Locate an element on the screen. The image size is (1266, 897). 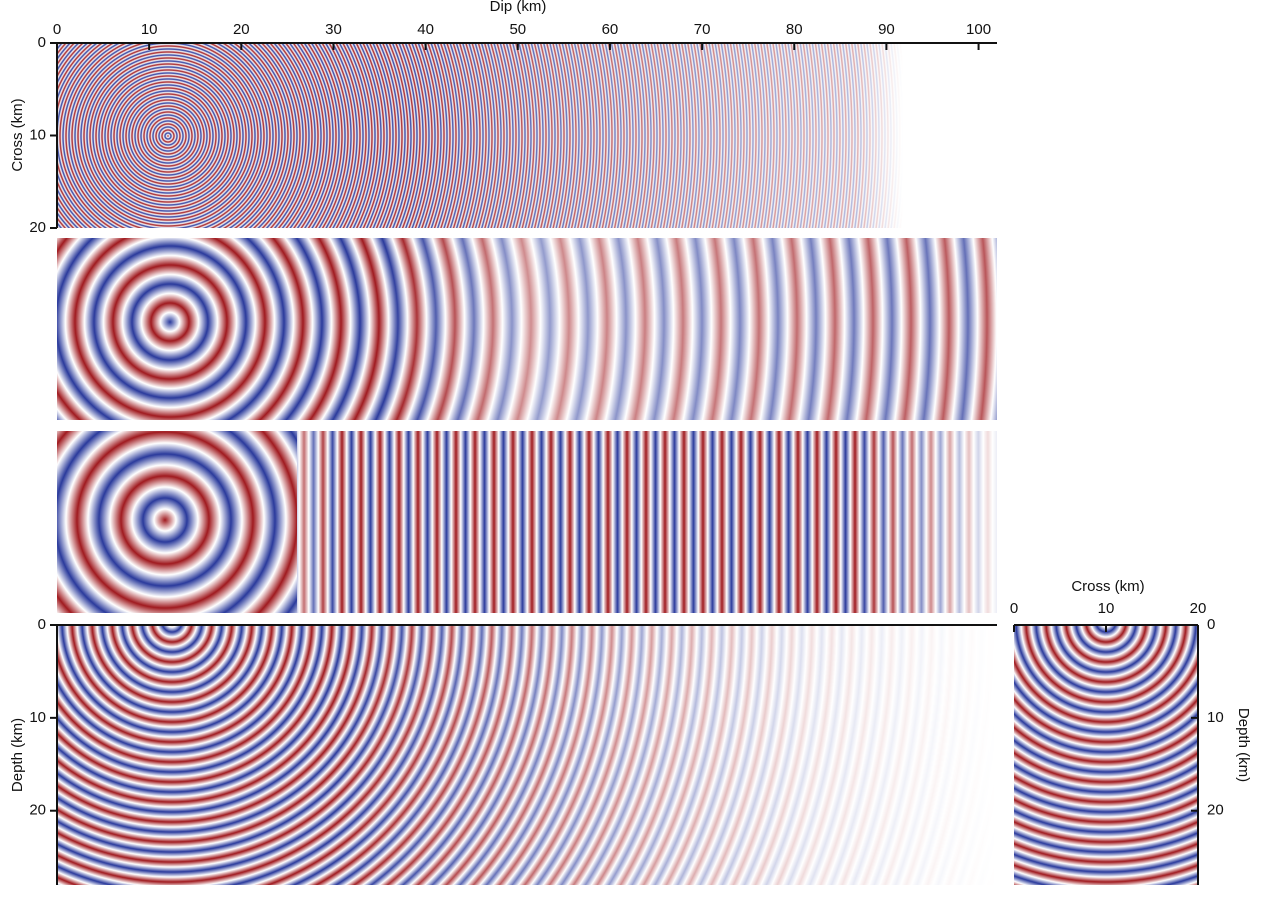
x-tick-label: 60 is located at coordinates (610, 29).